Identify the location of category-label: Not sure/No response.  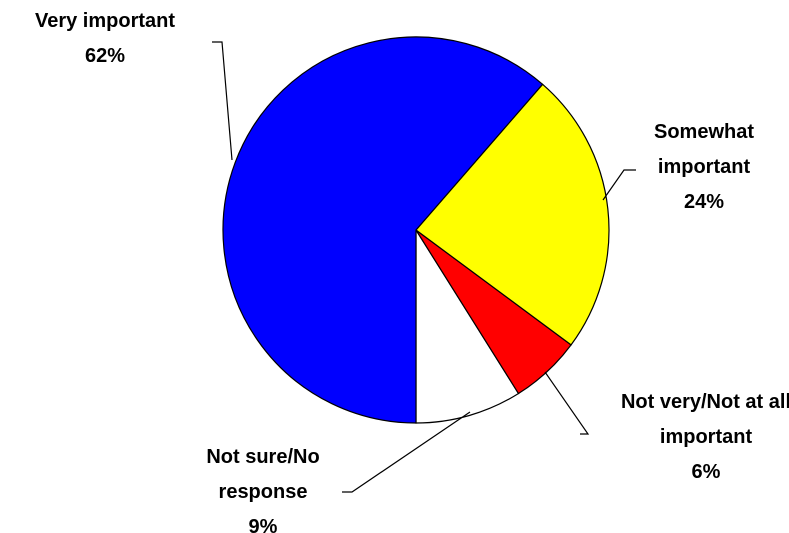
(263, 474).